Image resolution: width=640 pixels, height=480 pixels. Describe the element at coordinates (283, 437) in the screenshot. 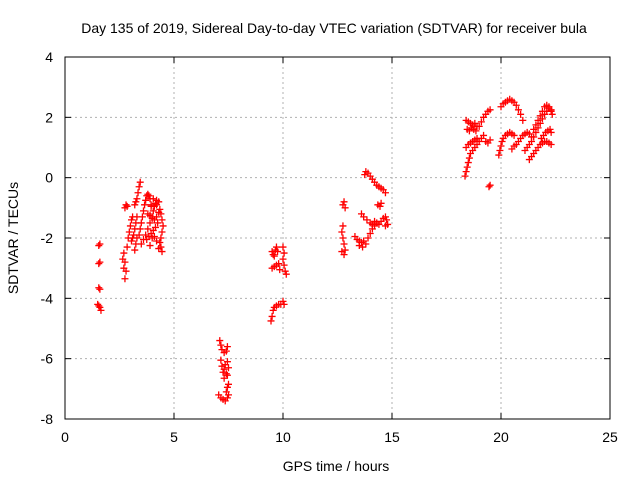

I see `x-tick-label: 10` at that location.